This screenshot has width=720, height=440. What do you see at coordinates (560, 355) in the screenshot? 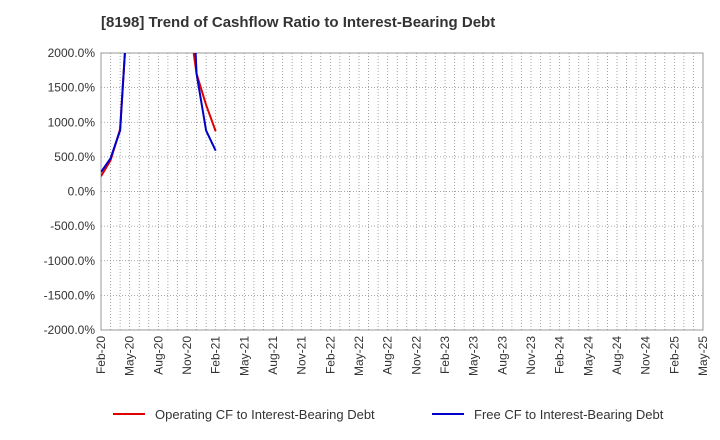
I see `x-tick-label: Feb-24` at bounding box center [560, 355].